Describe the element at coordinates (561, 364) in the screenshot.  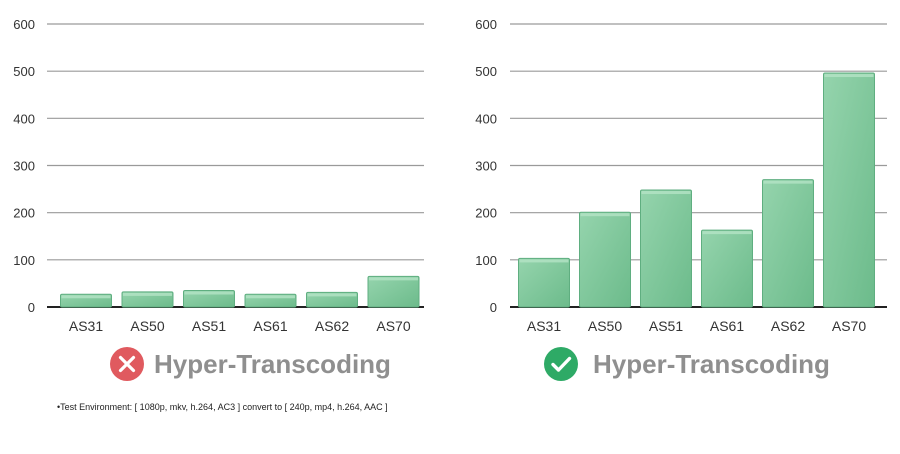
I see `check-circle-icon` at that location.